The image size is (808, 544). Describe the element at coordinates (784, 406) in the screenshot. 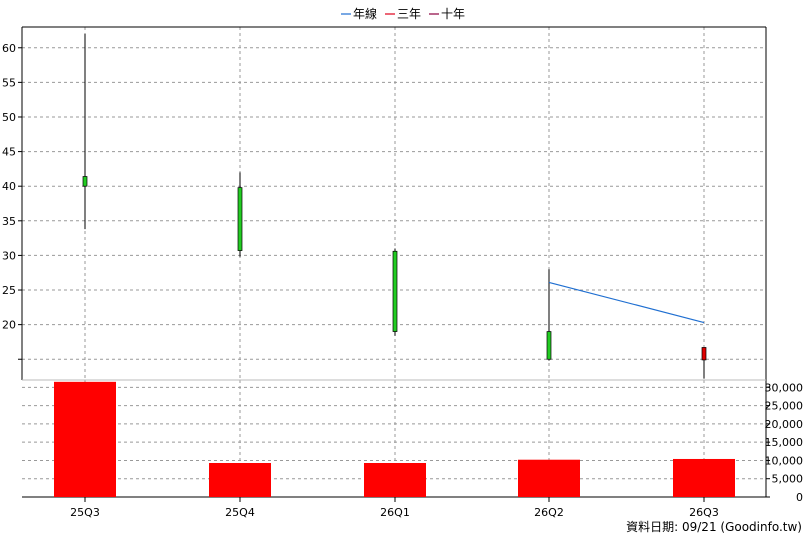

I see `volume-tick-label-5: 25,000` at that location.